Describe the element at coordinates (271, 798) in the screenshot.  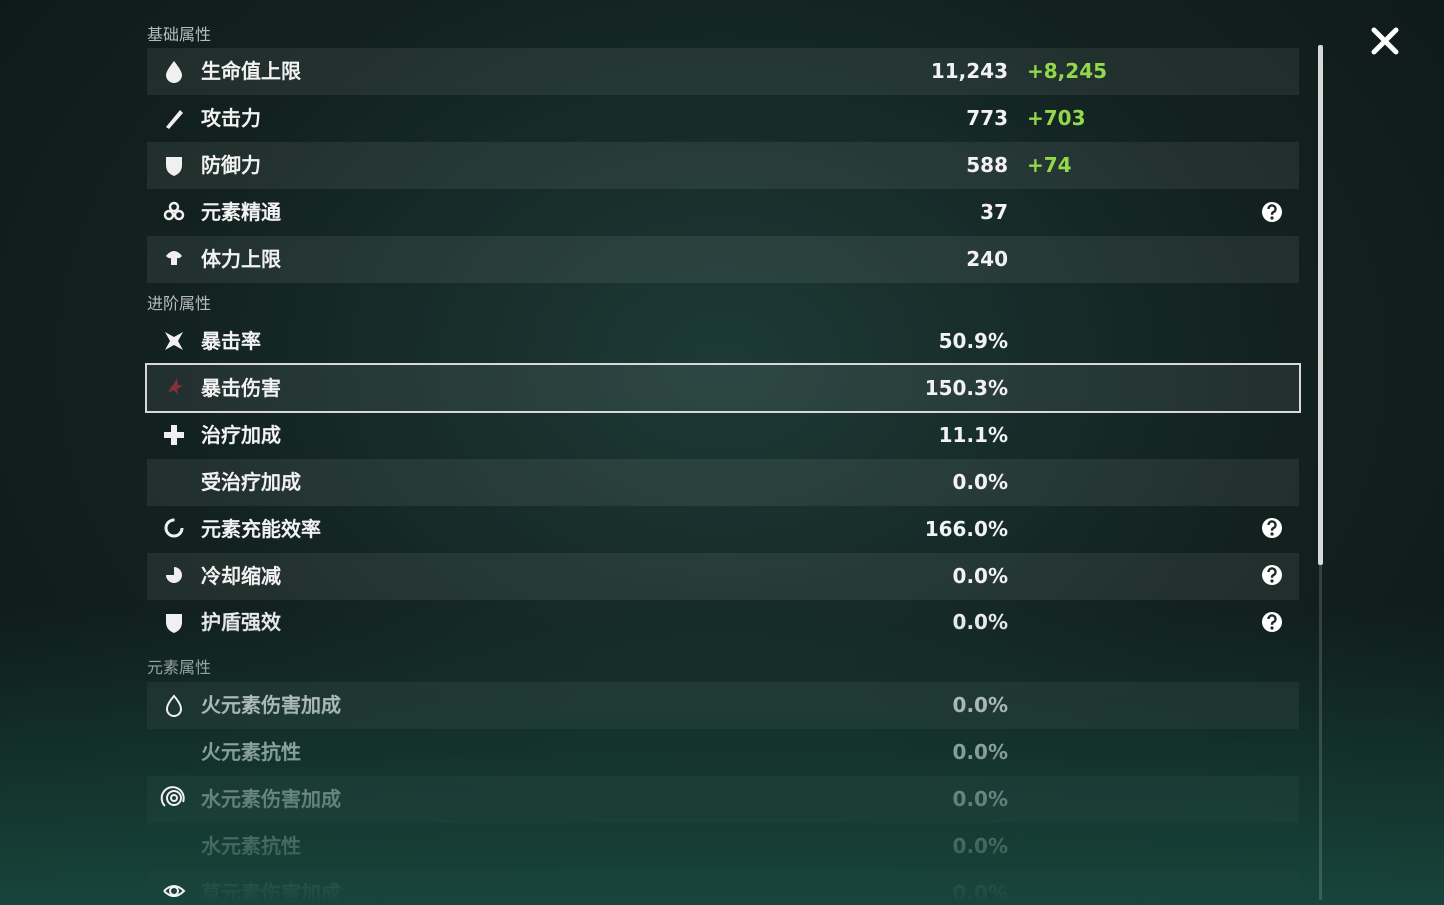
I see `stat-label: 水元素伤害加成` at that location.